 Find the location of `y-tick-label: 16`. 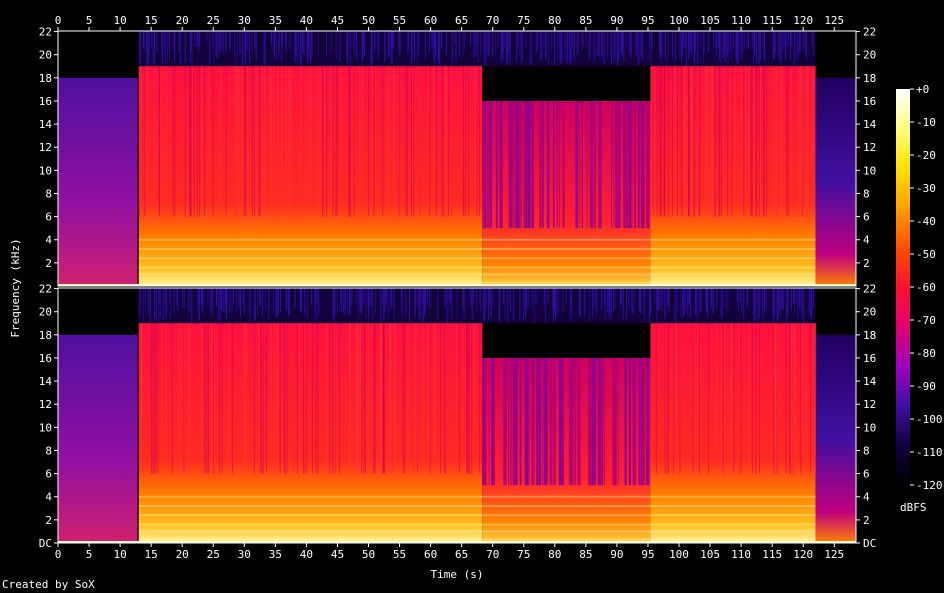

y-tick-label: 16 is located at coordinates (45, 358).